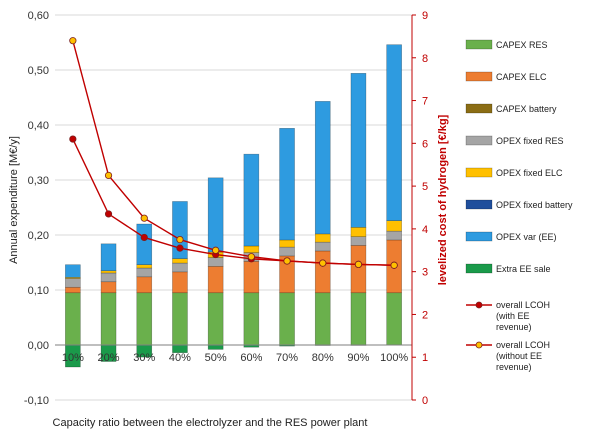 The width and height of the screenshot is (614, 436). I want to click on y-right-tick-label: 7, so click(425, 102).